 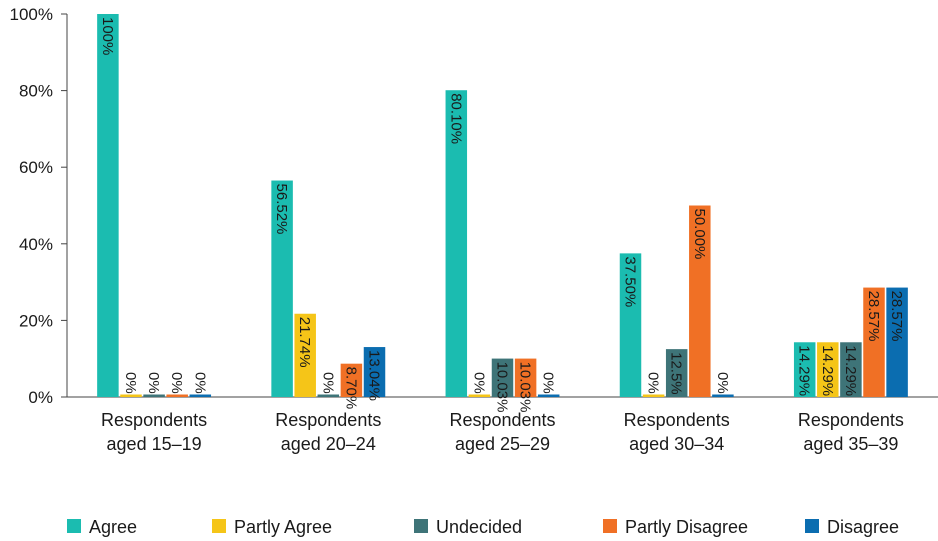 What do you see at coordinates (479, 527) in the screenshot?
I see `legend-label: Undecided` at bounding box center [479, 527].